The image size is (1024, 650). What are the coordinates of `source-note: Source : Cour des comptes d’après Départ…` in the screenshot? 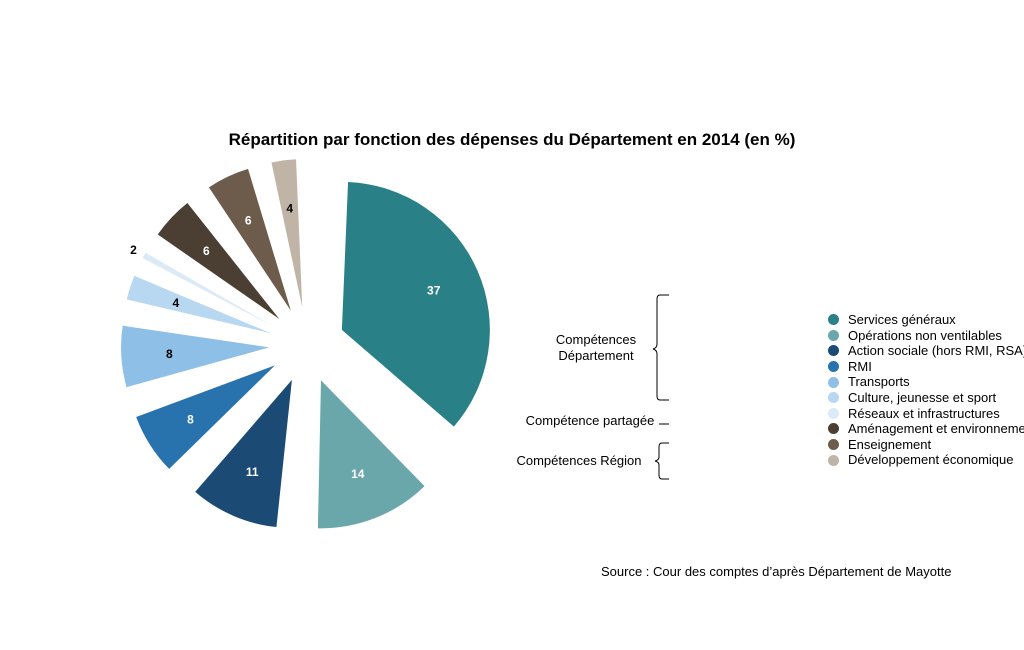 It's located at (776, 571).